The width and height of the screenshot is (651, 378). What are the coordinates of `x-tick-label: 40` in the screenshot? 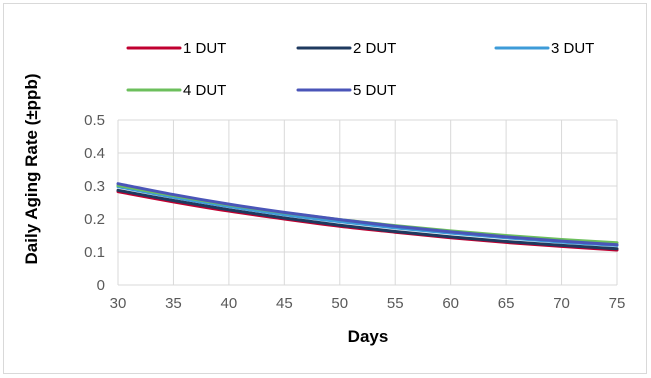 It's located at (229, 303).